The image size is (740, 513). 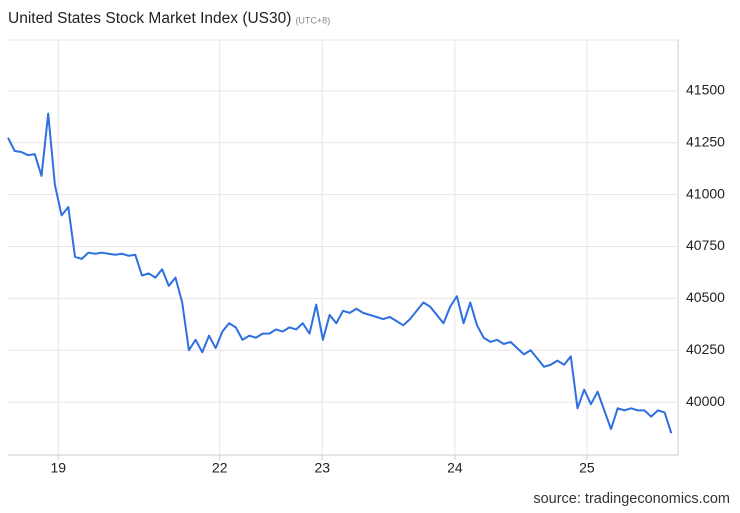 I want to click on y-tick-label: 41000, so click(x=705, y=193).